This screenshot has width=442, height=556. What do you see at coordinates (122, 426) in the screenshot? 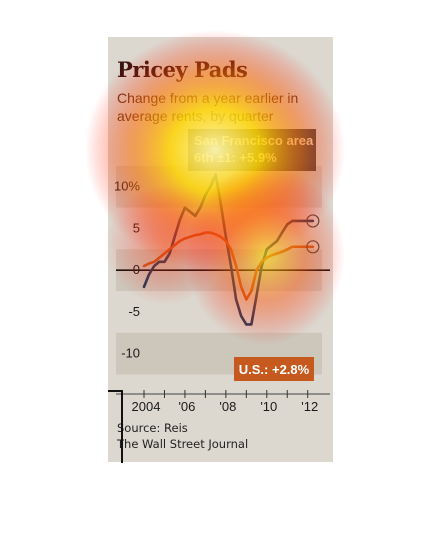
I see `left-rule` at bounding box center [122, 426].